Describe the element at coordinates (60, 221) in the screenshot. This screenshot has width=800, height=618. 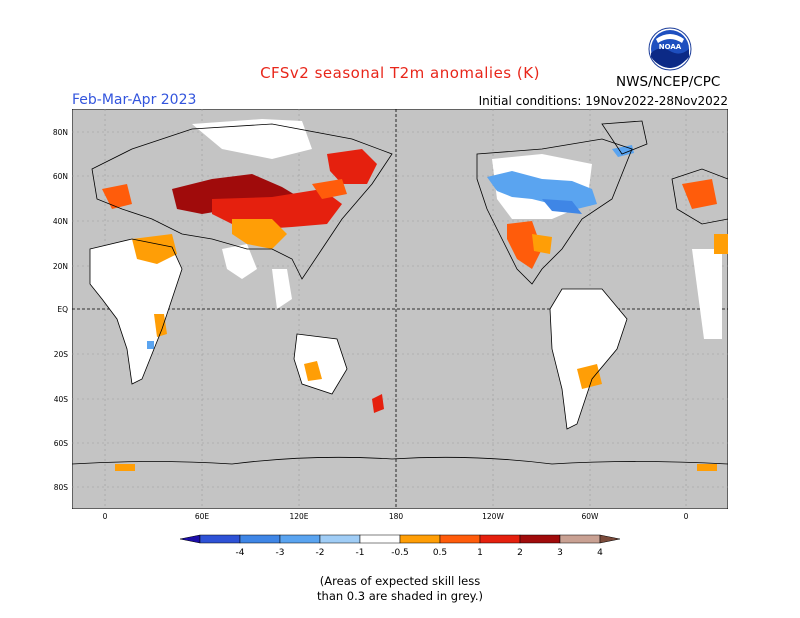
I see `lat-label-40n: 40N` at that location.